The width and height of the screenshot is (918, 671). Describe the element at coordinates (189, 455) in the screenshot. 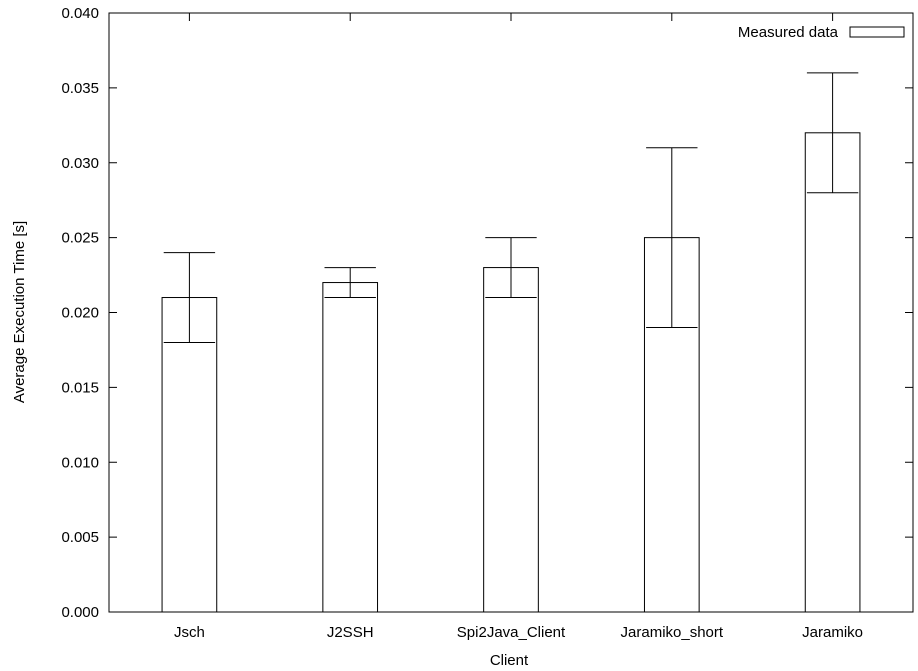

I see `bar-jsch` at that location.